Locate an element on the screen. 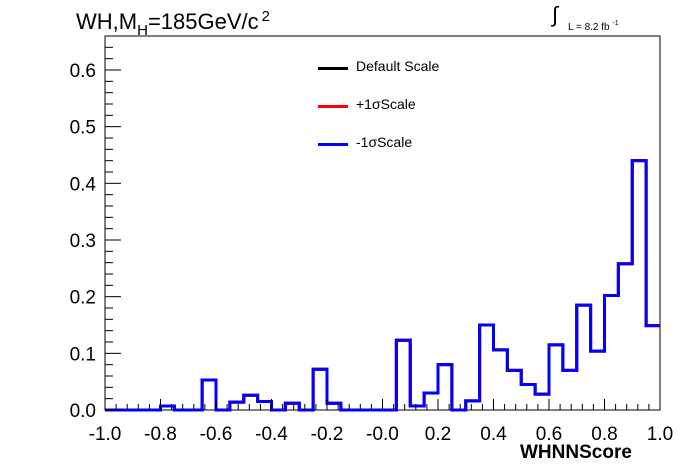 The image size is (696, 472). x-tick-label: -0.6 is located at coordinates (216, 434).